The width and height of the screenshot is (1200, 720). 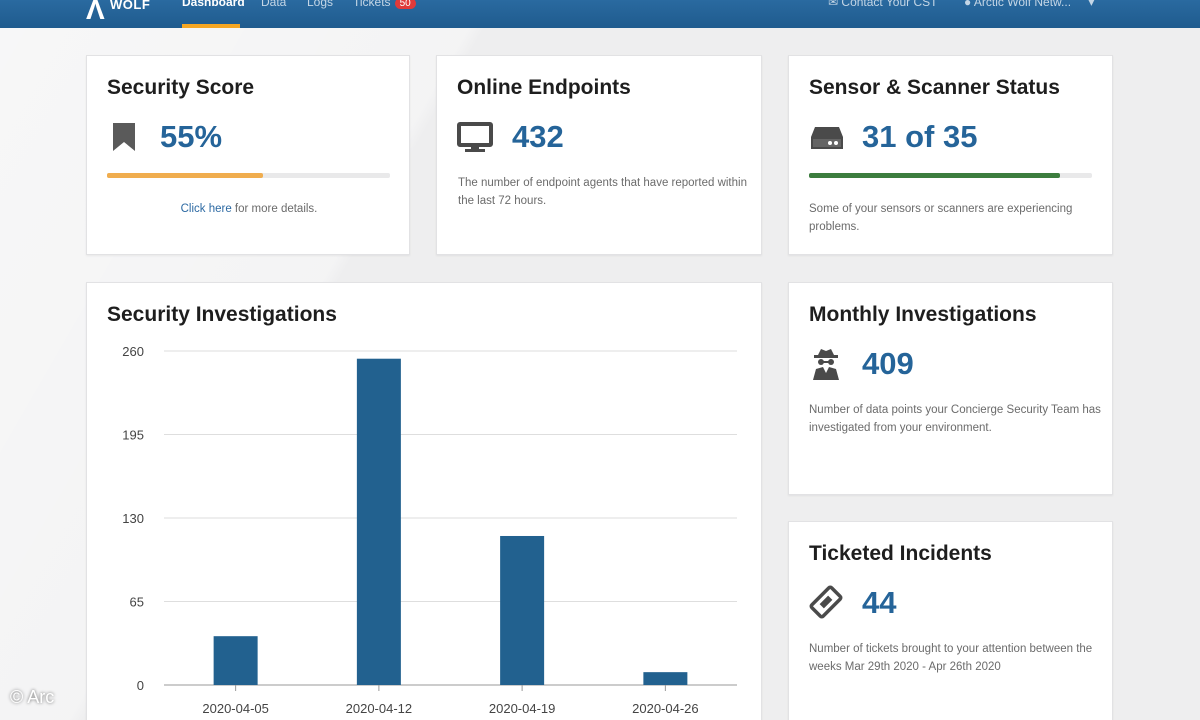 What do you see at coordinates (130, 6) in the screenshot?
I see `logo-word: WOLF` at bounding box center [130, 6].